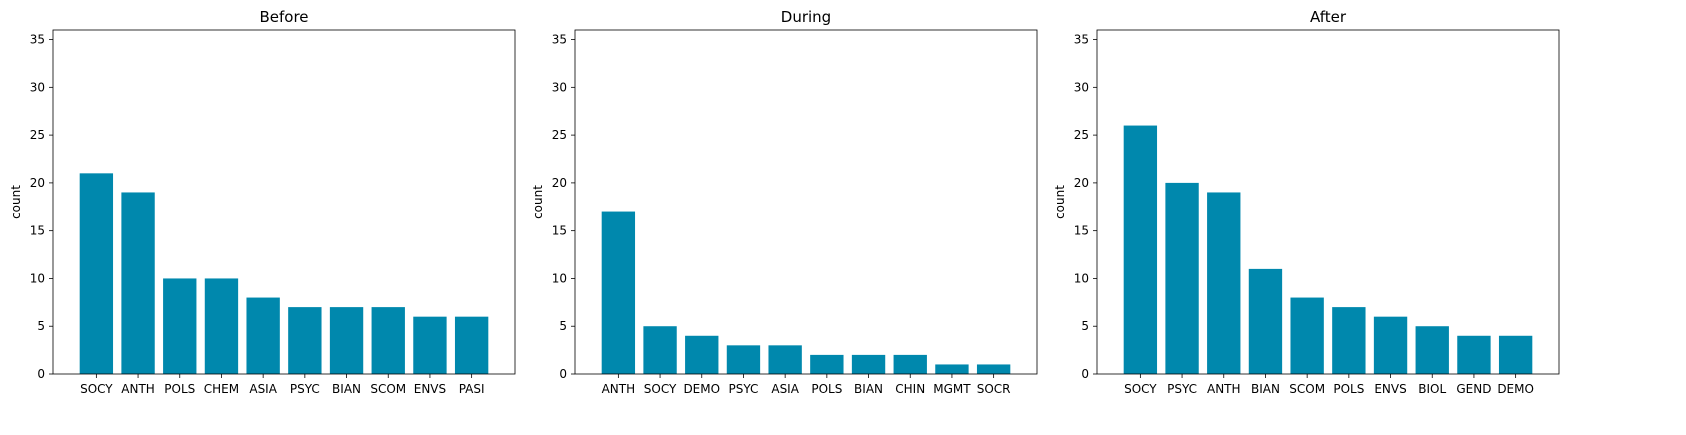 The image size is (1686, 435). Describe the element at coordinates (1432, 350) in the screenshot. I see `bar-biol` at that location.